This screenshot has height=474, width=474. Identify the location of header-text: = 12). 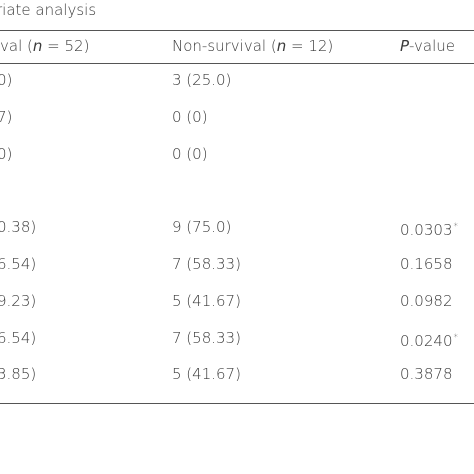
(310, 46).